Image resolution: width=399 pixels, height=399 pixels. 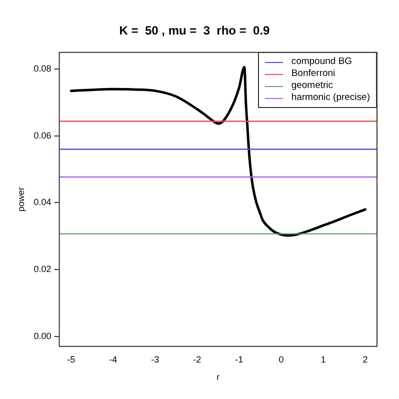 What do you see at coordinates (330, 98) in the screenshot?
I see `legend-label: harmonic (precise)` at bounding box center [330, 98].